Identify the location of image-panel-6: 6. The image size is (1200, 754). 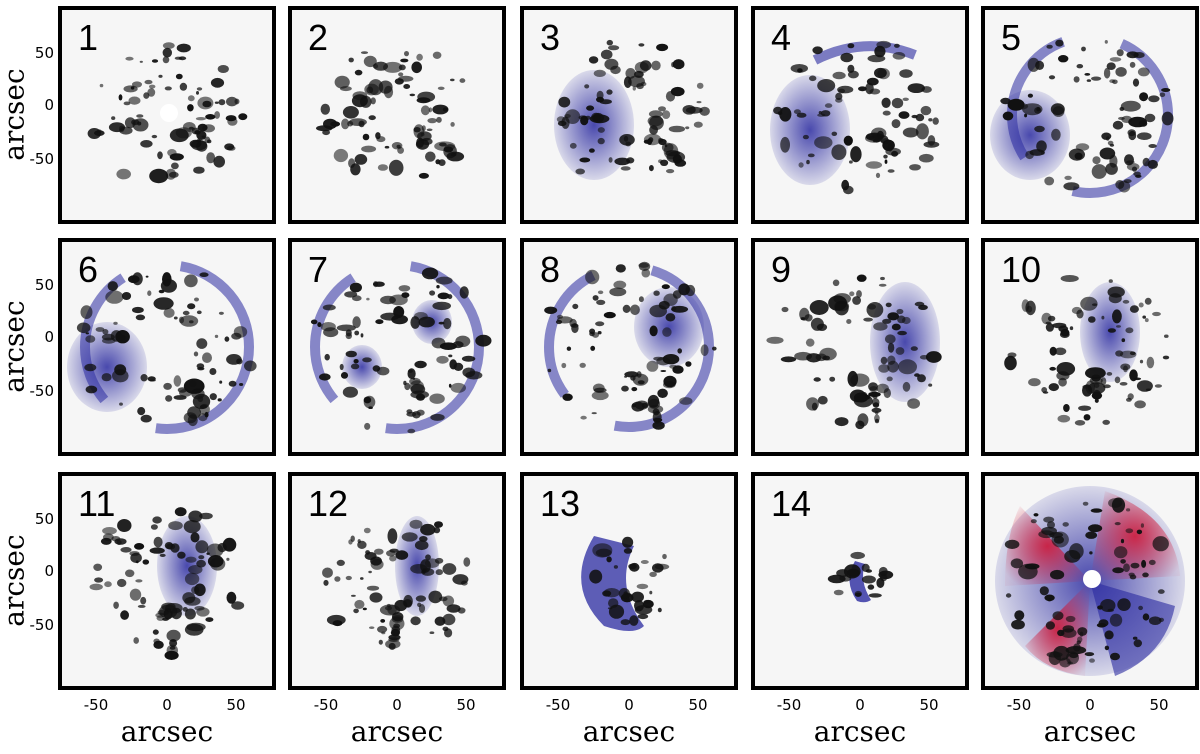
(167, 347).